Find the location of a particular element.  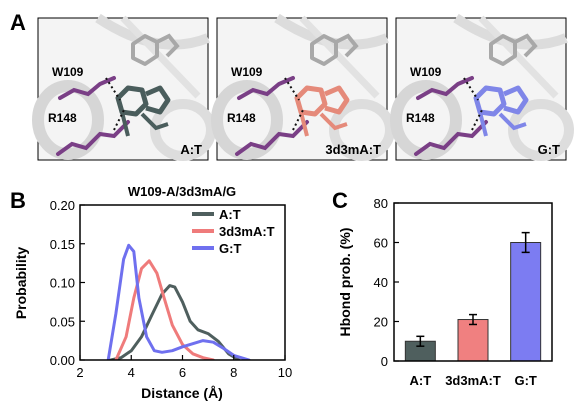

y-tick-label: 40 is located at coordinates (381, 282).